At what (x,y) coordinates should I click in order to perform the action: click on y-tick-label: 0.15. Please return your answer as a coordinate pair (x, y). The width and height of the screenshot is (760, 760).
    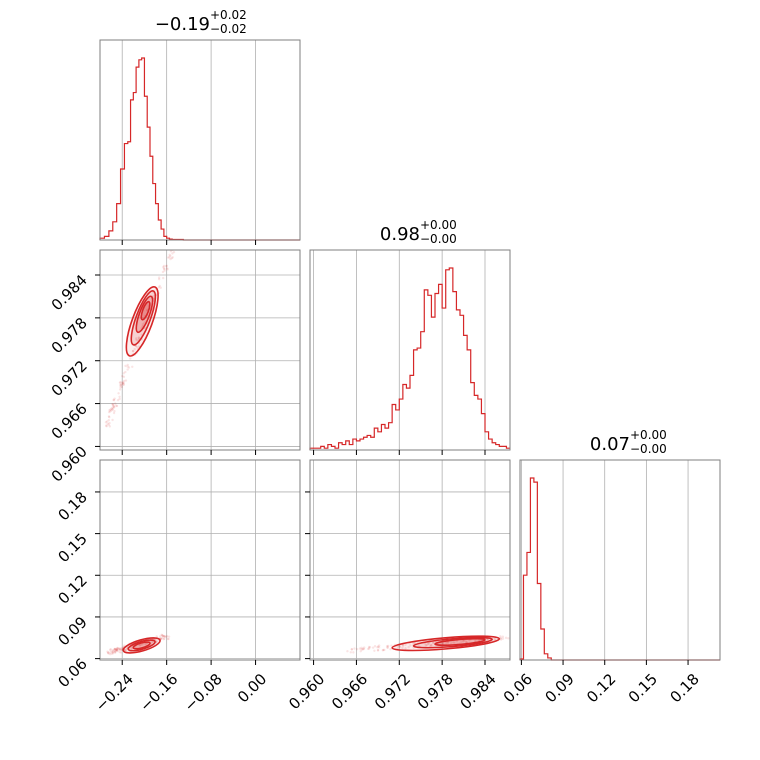
    Looking at the image, I should click on (72, 548).